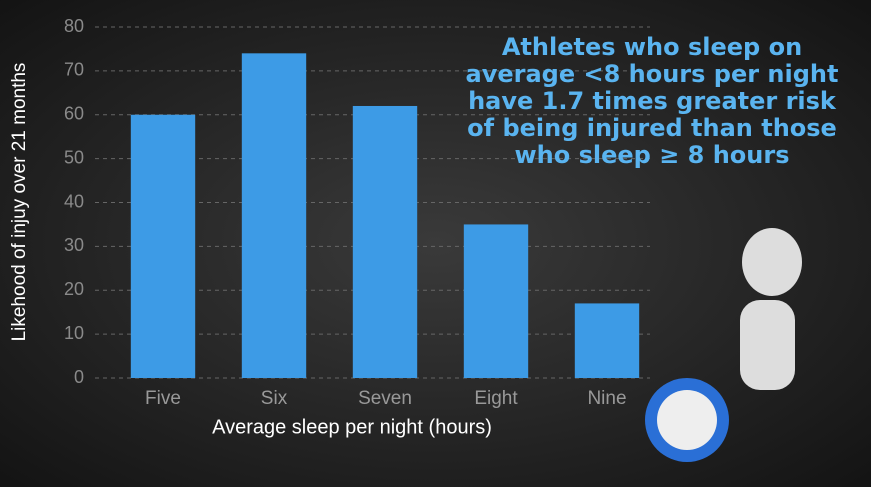 This screenshot has height=487, width=871. I want to click on x-axis-label: Average sleep per night (hours), so click(352, 427).